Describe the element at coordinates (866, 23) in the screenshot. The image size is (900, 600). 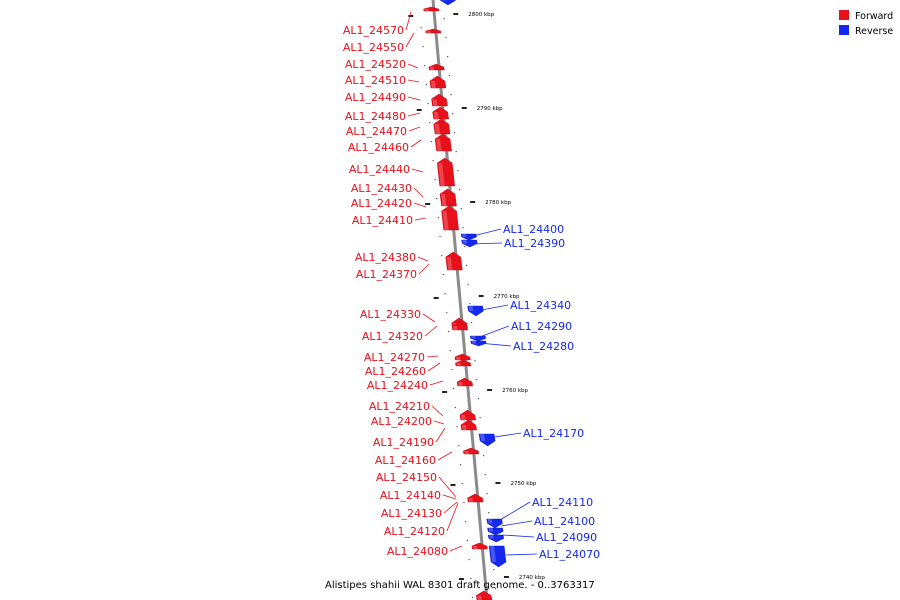
I see `legend: Forward Reverse` at that location.